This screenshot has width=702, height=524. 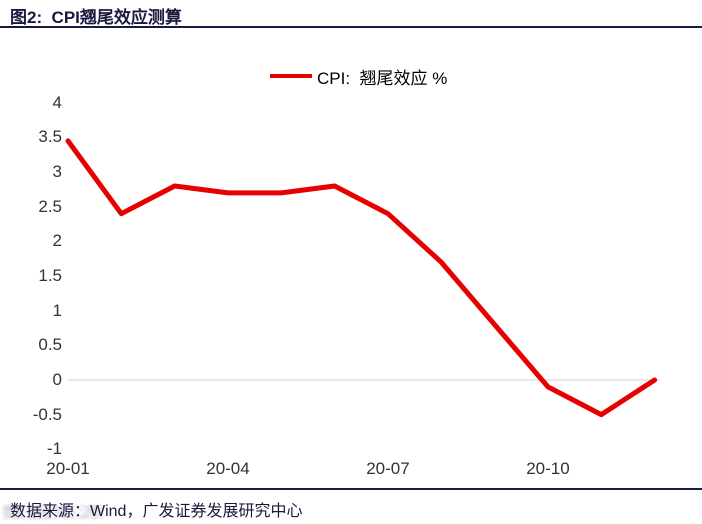 I want to click on y-tick-label: 4, so click(x=57, y=102).